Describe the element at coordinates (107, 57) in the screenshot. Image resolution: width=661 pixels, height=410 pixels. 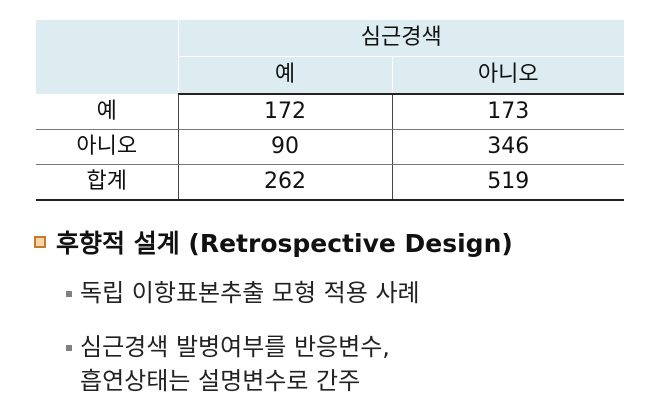
I see `table-corner-cell` at that location.